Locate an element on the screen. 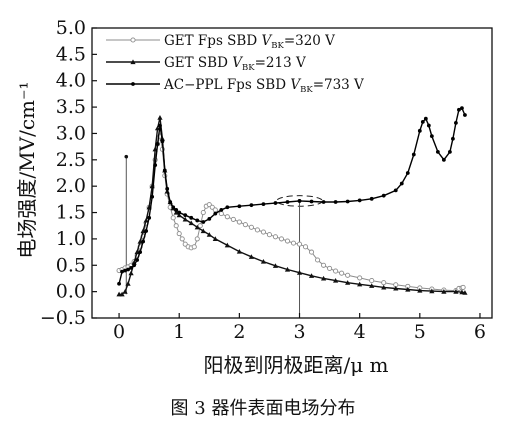  y-tick-label: 3.0 is located at coordinates (71, 133).